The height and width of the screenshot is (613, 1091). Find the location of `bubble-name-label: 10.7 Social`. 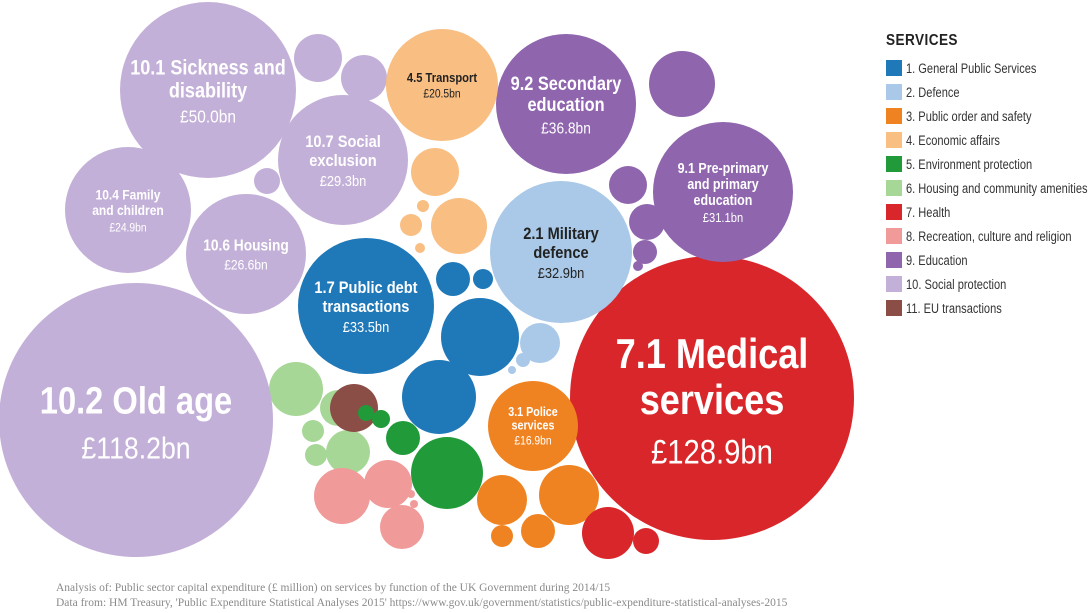

bubble-name-label: 10.7 Social is located at coordinates (343, 142).